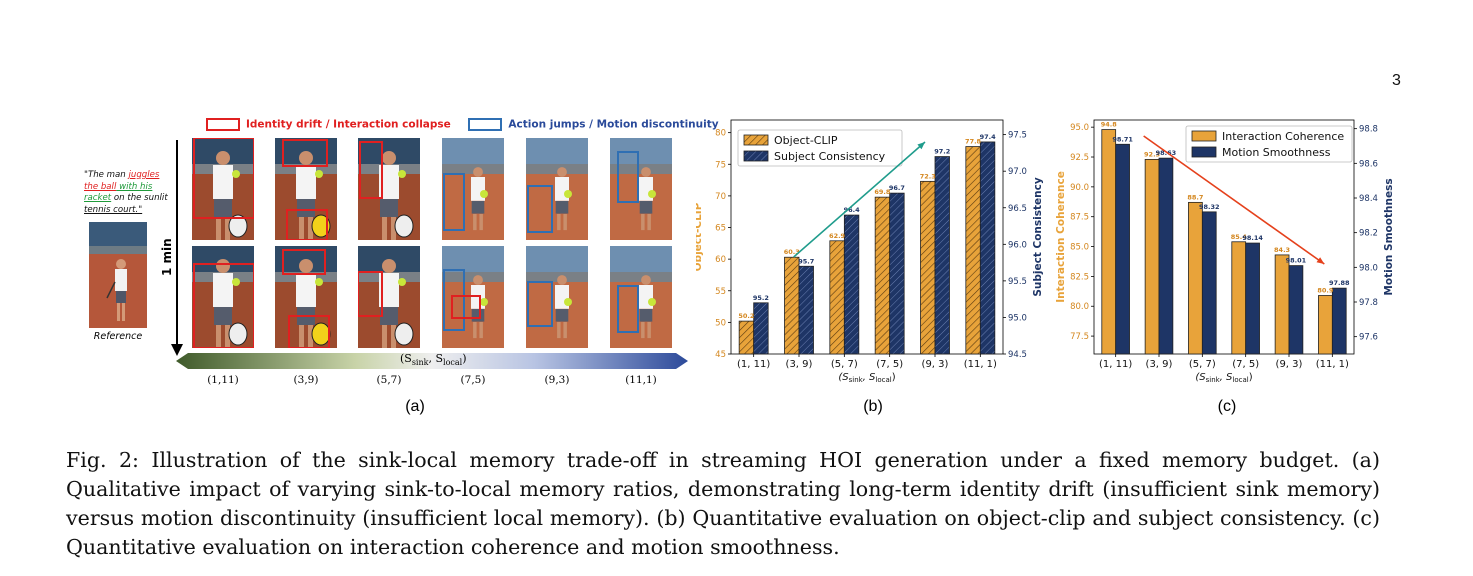 Image resolution: width=1473 pixels, height=576 pixels. I want to click on panel-b-sublabel: (b), so click(873, 406).